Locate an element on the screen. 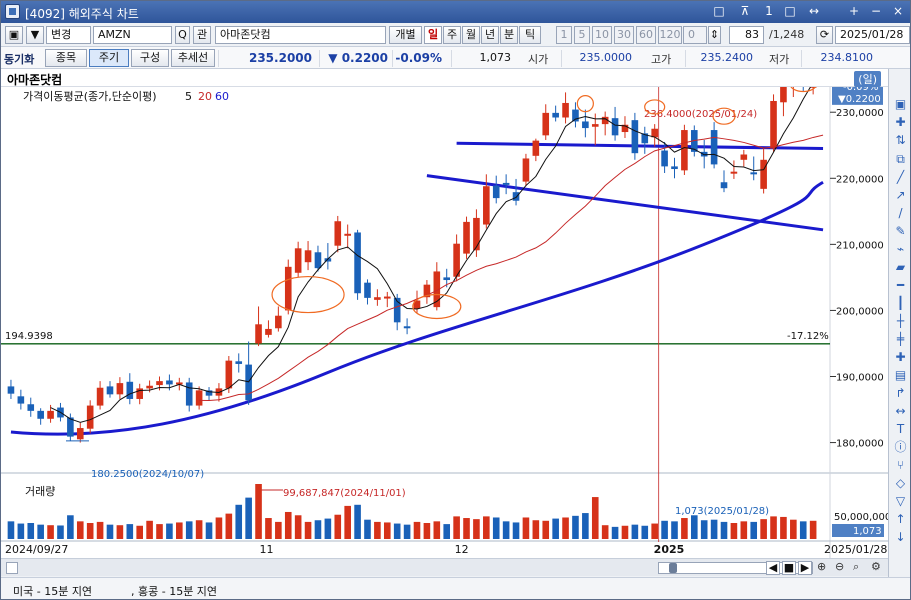  interval-120: 120 is located at coordinates (670, 35).